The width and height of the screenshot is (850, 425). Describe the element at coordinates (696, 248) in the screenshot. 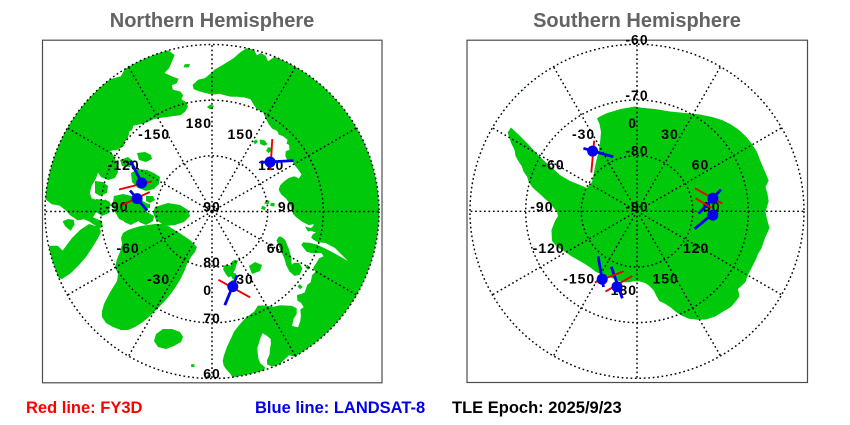

I see `svg-text: 120` at that location.